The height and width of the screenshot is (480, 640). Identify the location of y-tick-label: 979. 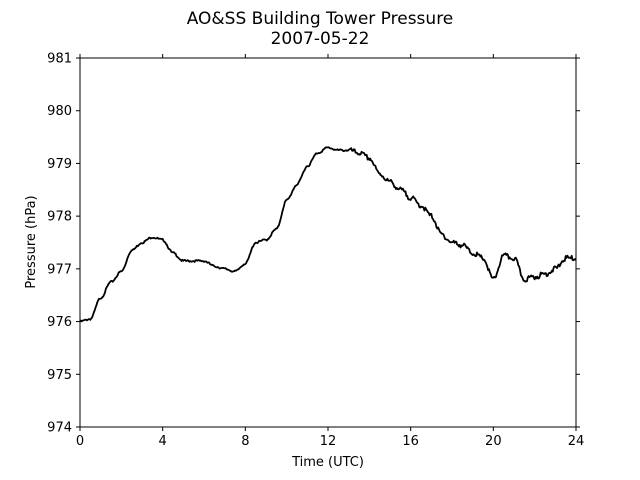
(59, 164).